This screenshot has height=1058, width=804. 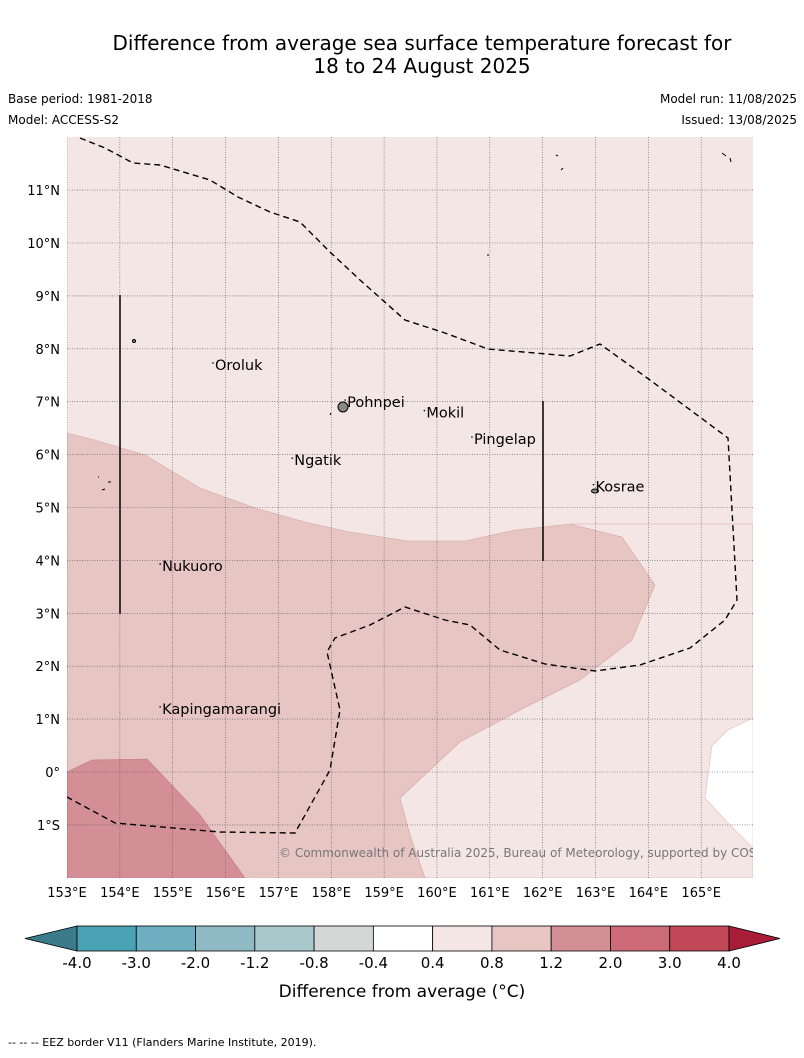 What do you see at coordinates (376, 403) in the screenshot?
I see `place-label-pohnpei: Pohnpei` at bounding box center [376, 403].